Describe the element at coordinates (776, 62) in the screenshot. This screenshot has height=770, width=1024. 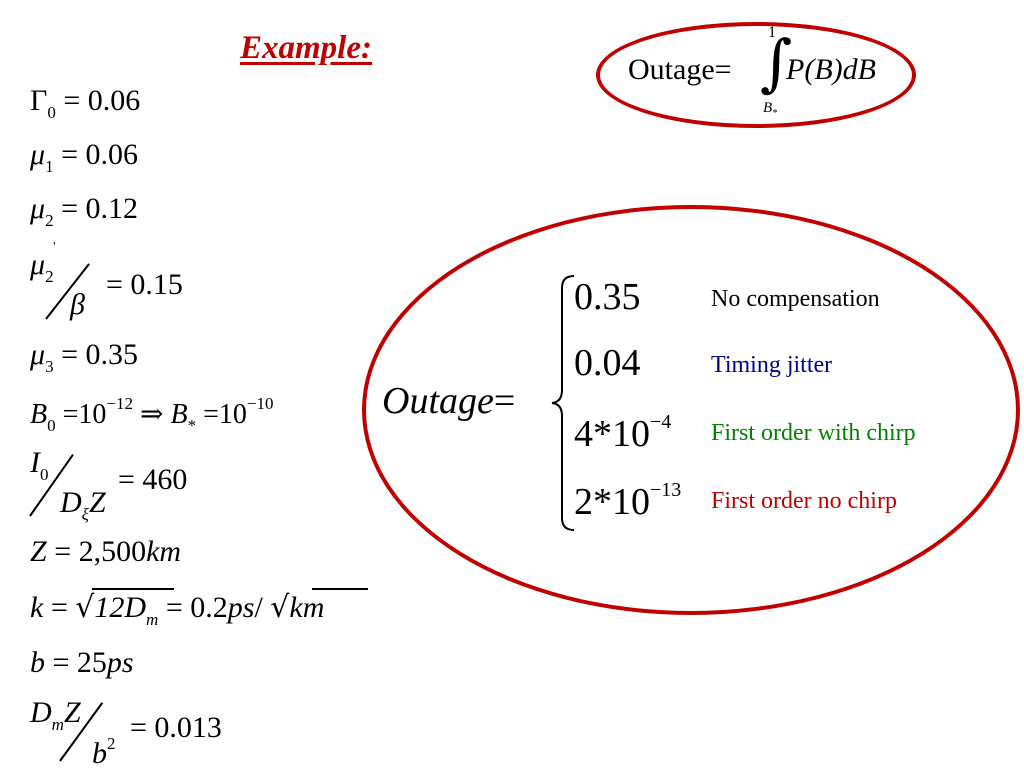
I see `integral-sign: ∫` at that location.